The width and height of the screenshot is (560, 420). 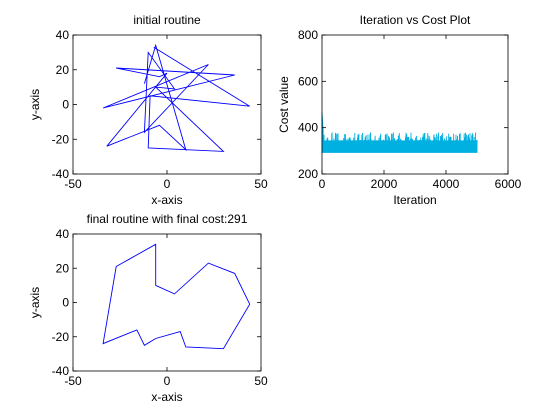 What do you see at coordinates (308, 128) in the screenshot?
I see `y-tick-label: 400` at bounding box center [308, 128].